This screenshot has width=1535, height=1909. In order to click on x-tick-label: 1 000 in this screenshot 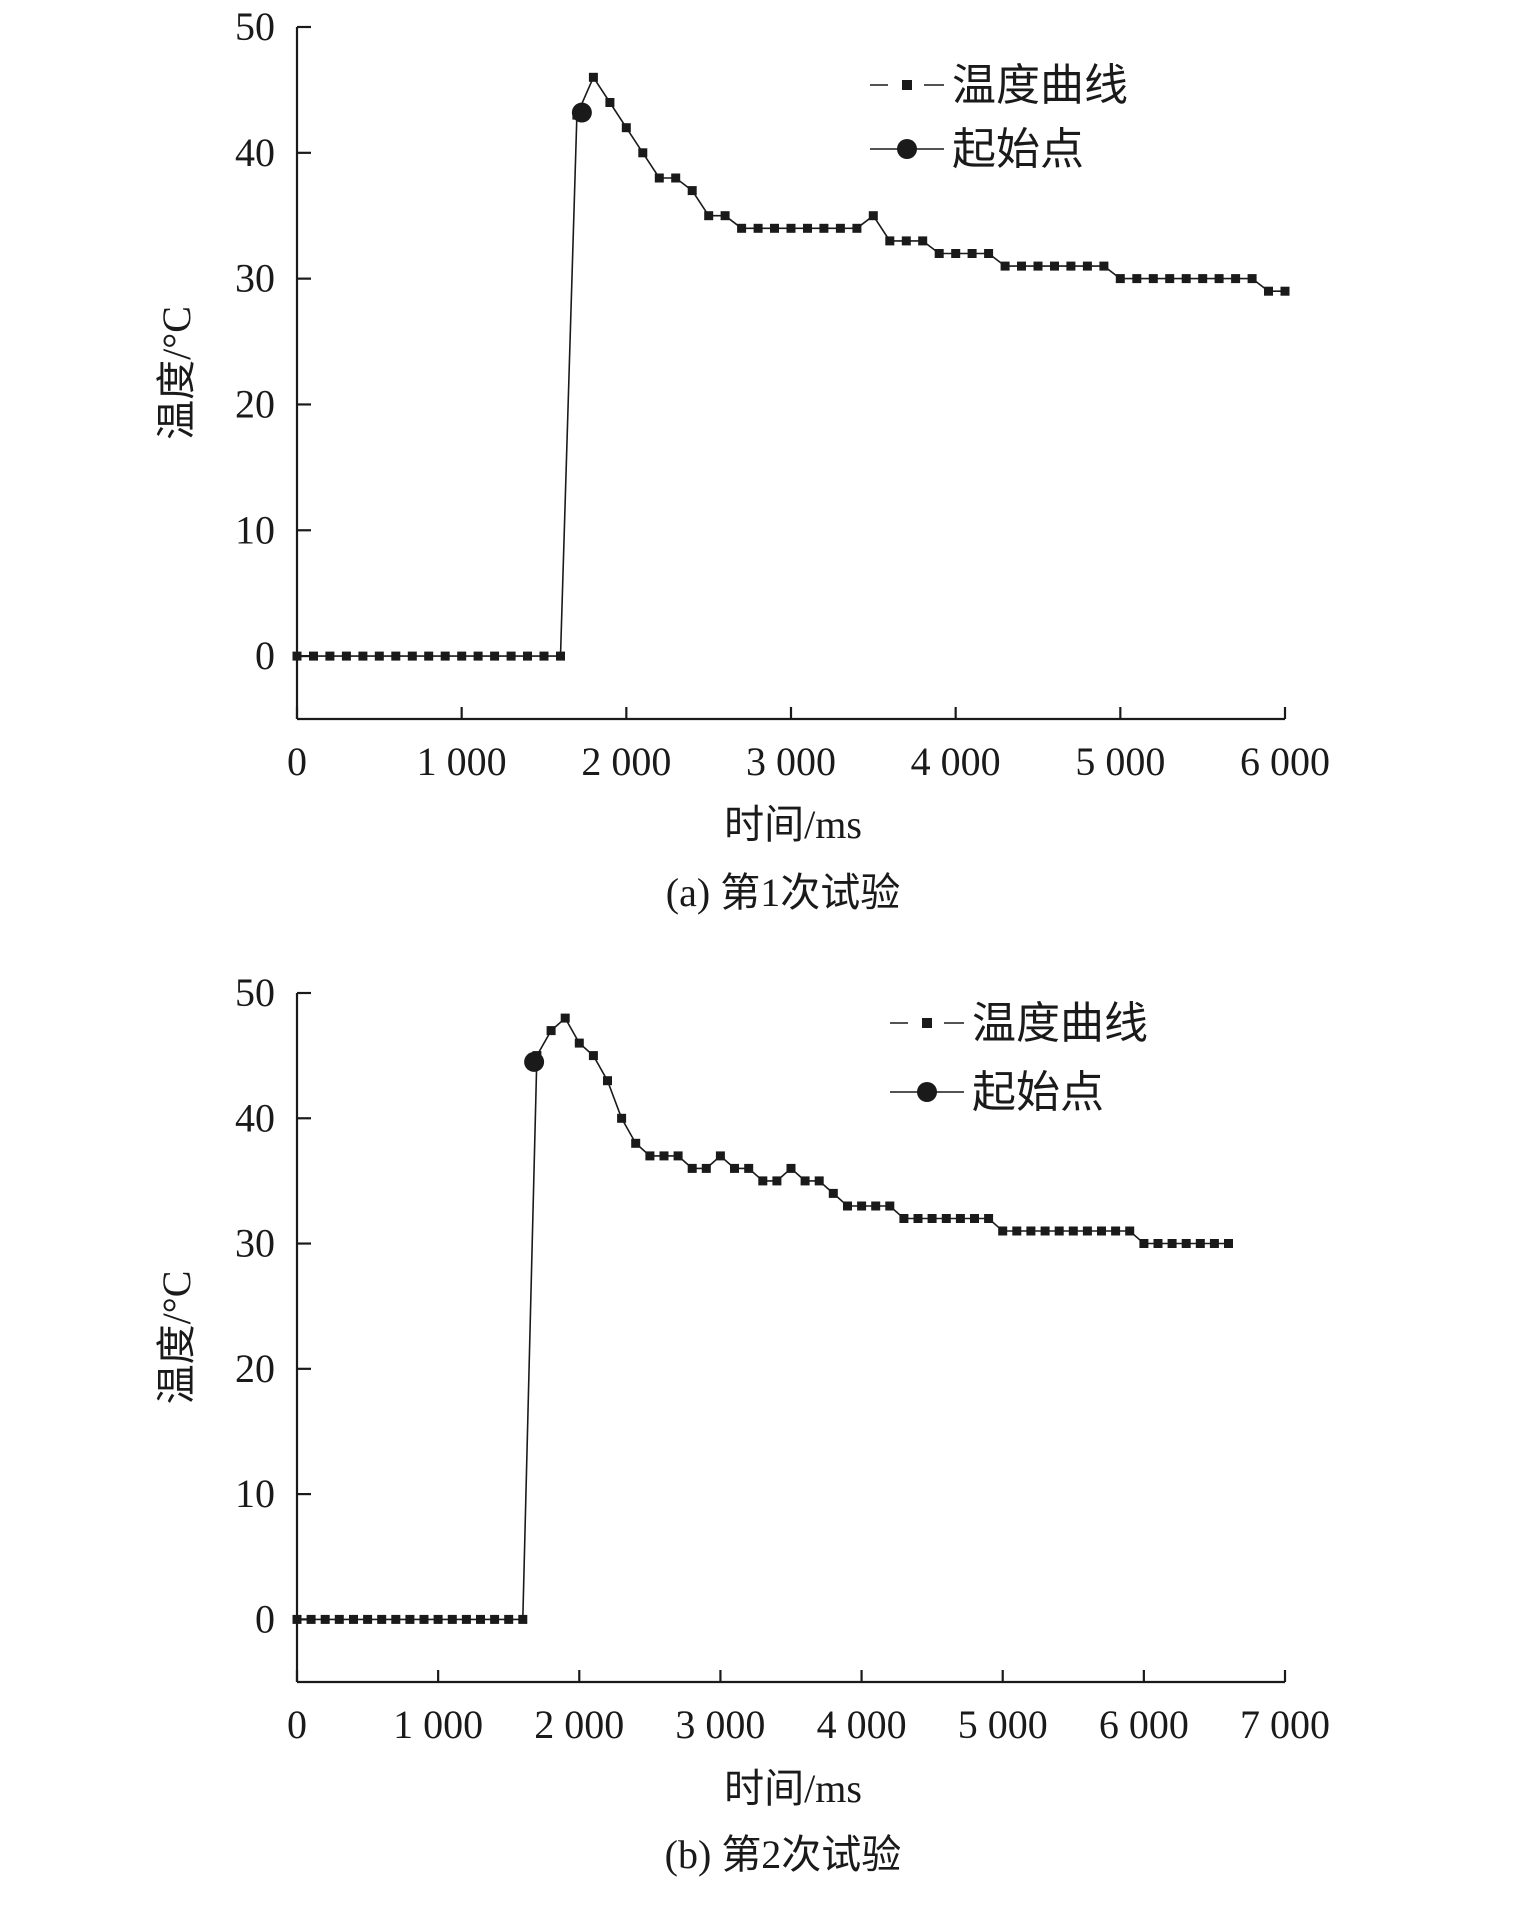, I will do `click(462, 761)`.